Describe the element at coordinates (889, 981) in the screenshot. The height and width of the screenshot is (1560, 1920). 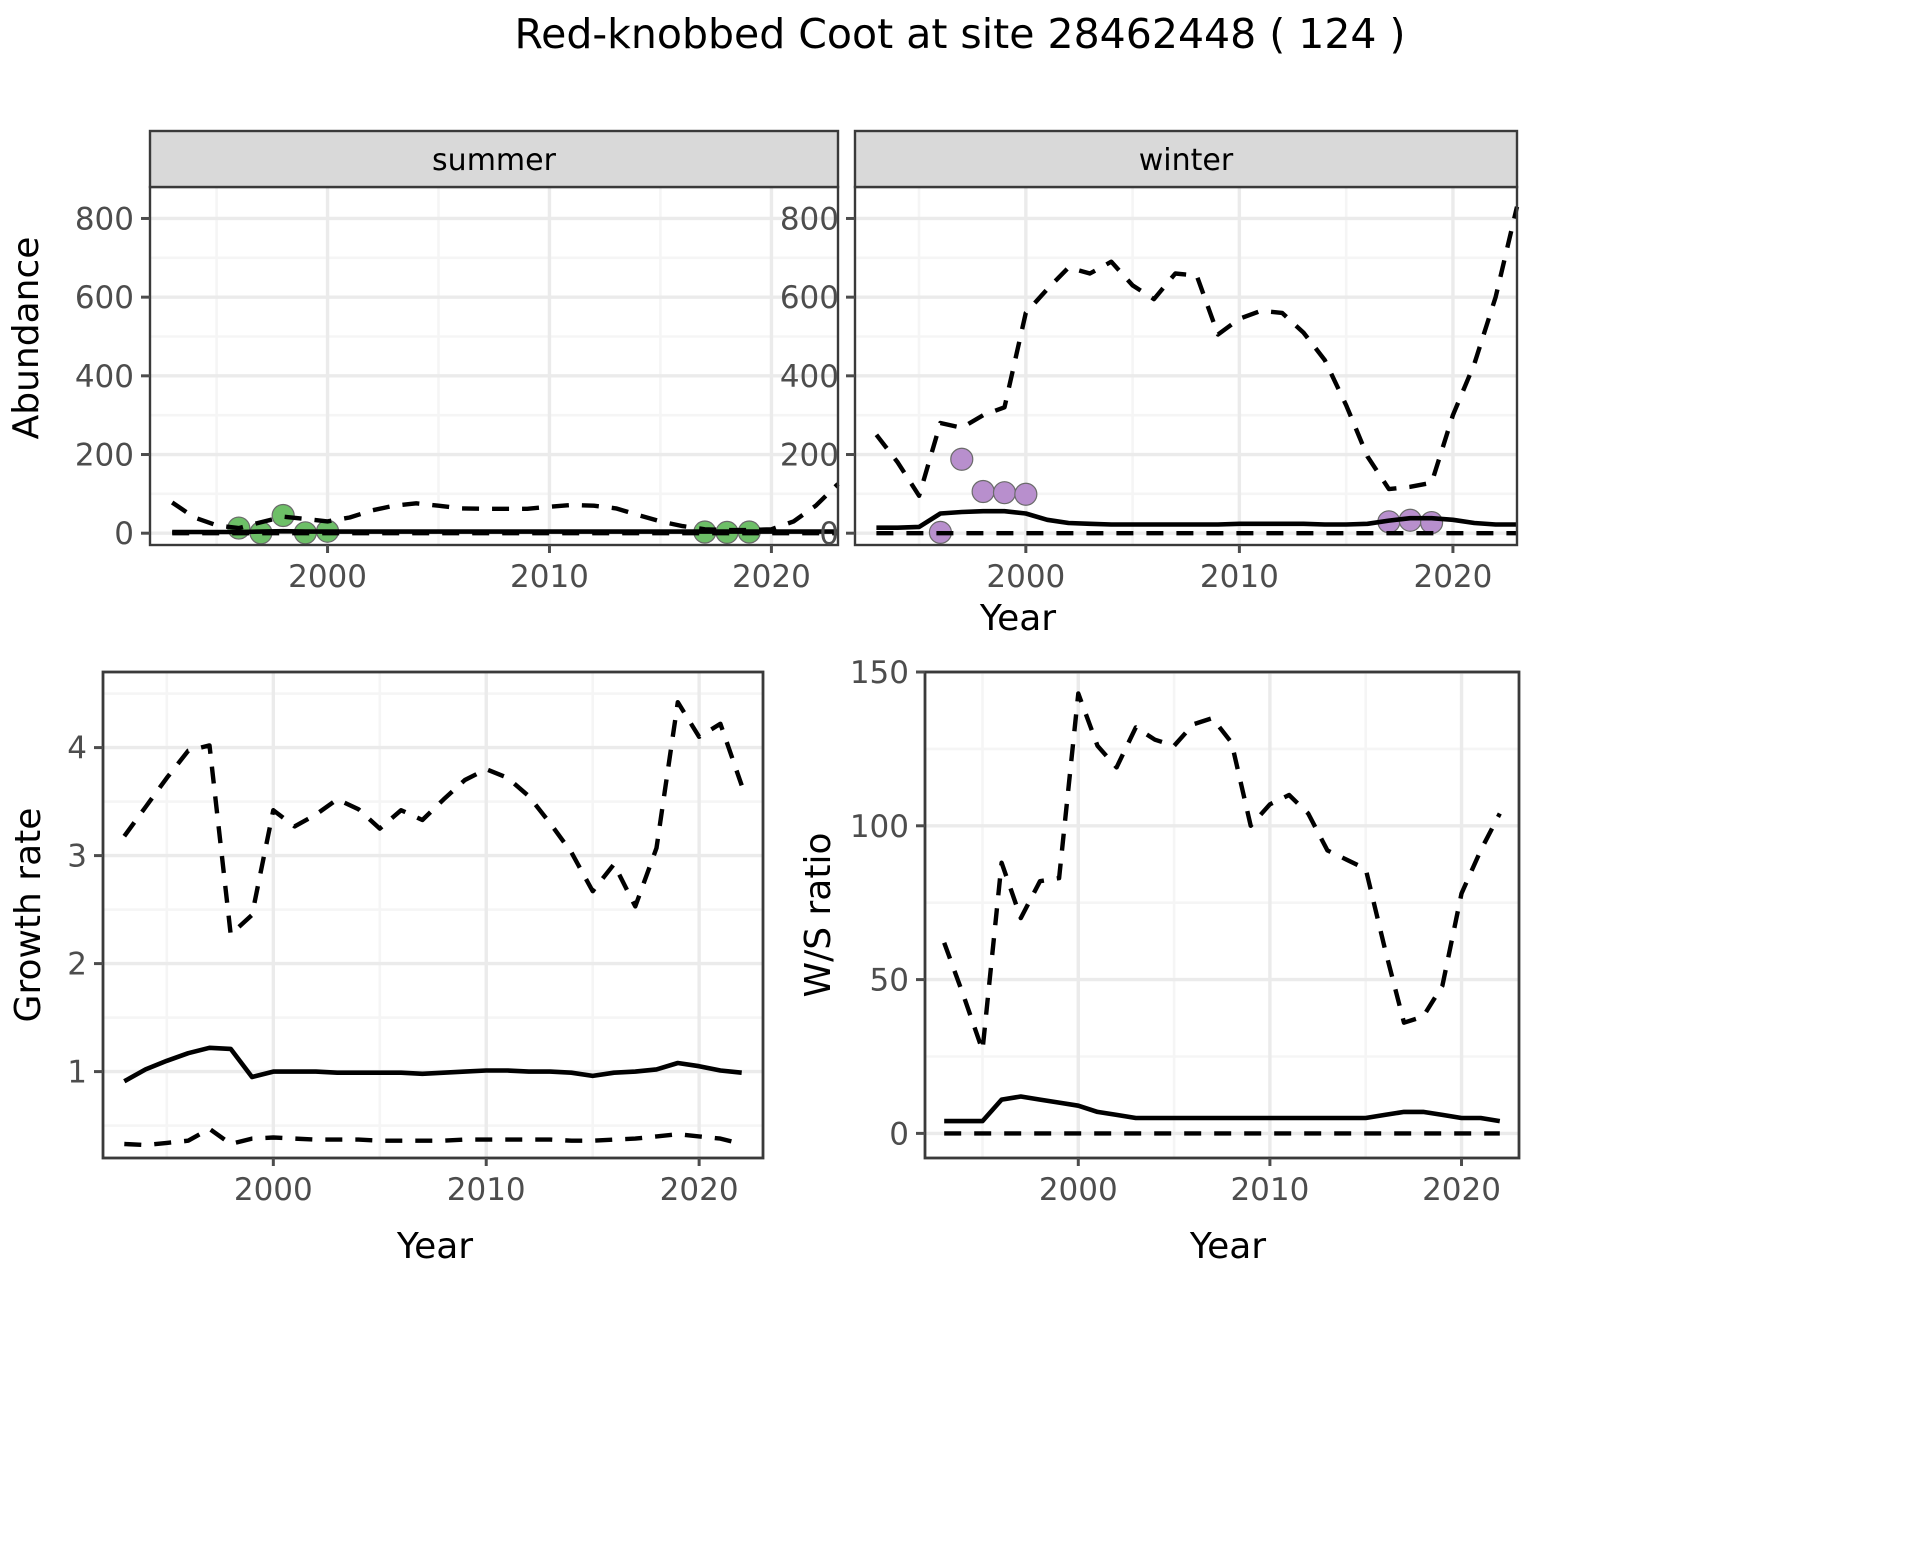
I see `y-tick-label: 50` at that location.